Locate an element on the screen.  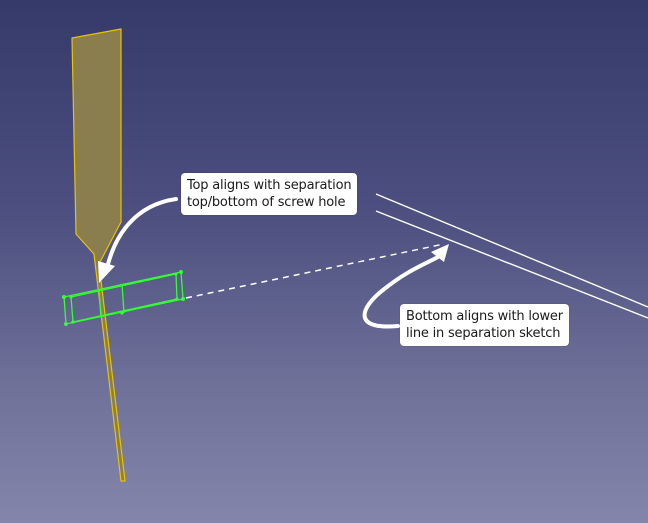
callout-text-line: Top aligns with separation is located at coordinates (269, 185).